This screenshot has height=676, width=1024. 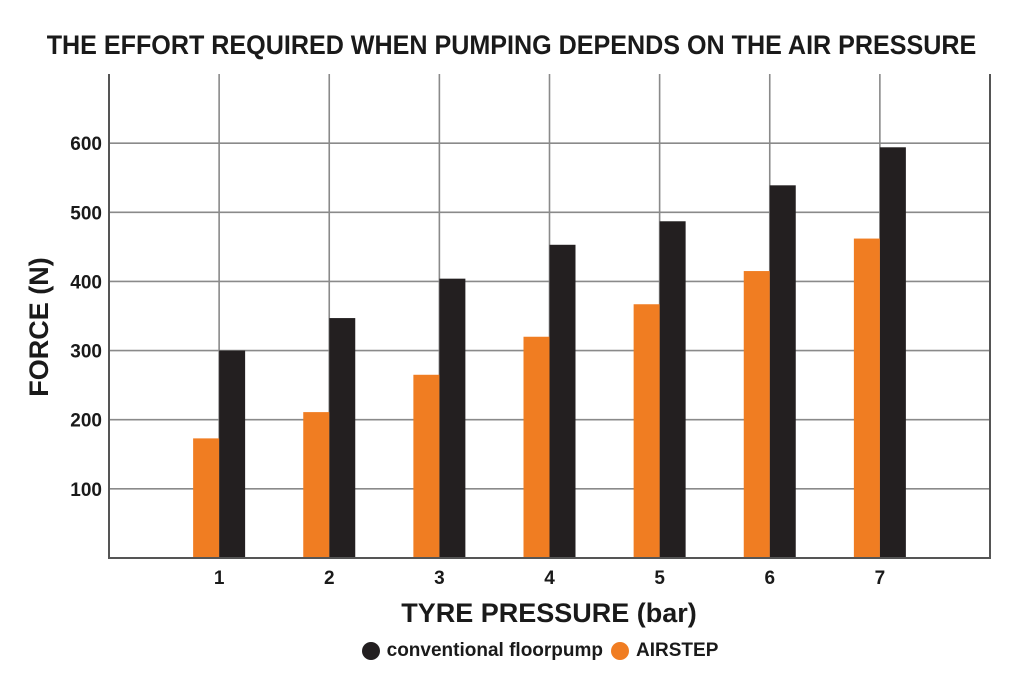 What do you see at coordinates (620, 651) in the screenshot?
I see `legend-swatch-airstep` at bounding box center [620, 651].